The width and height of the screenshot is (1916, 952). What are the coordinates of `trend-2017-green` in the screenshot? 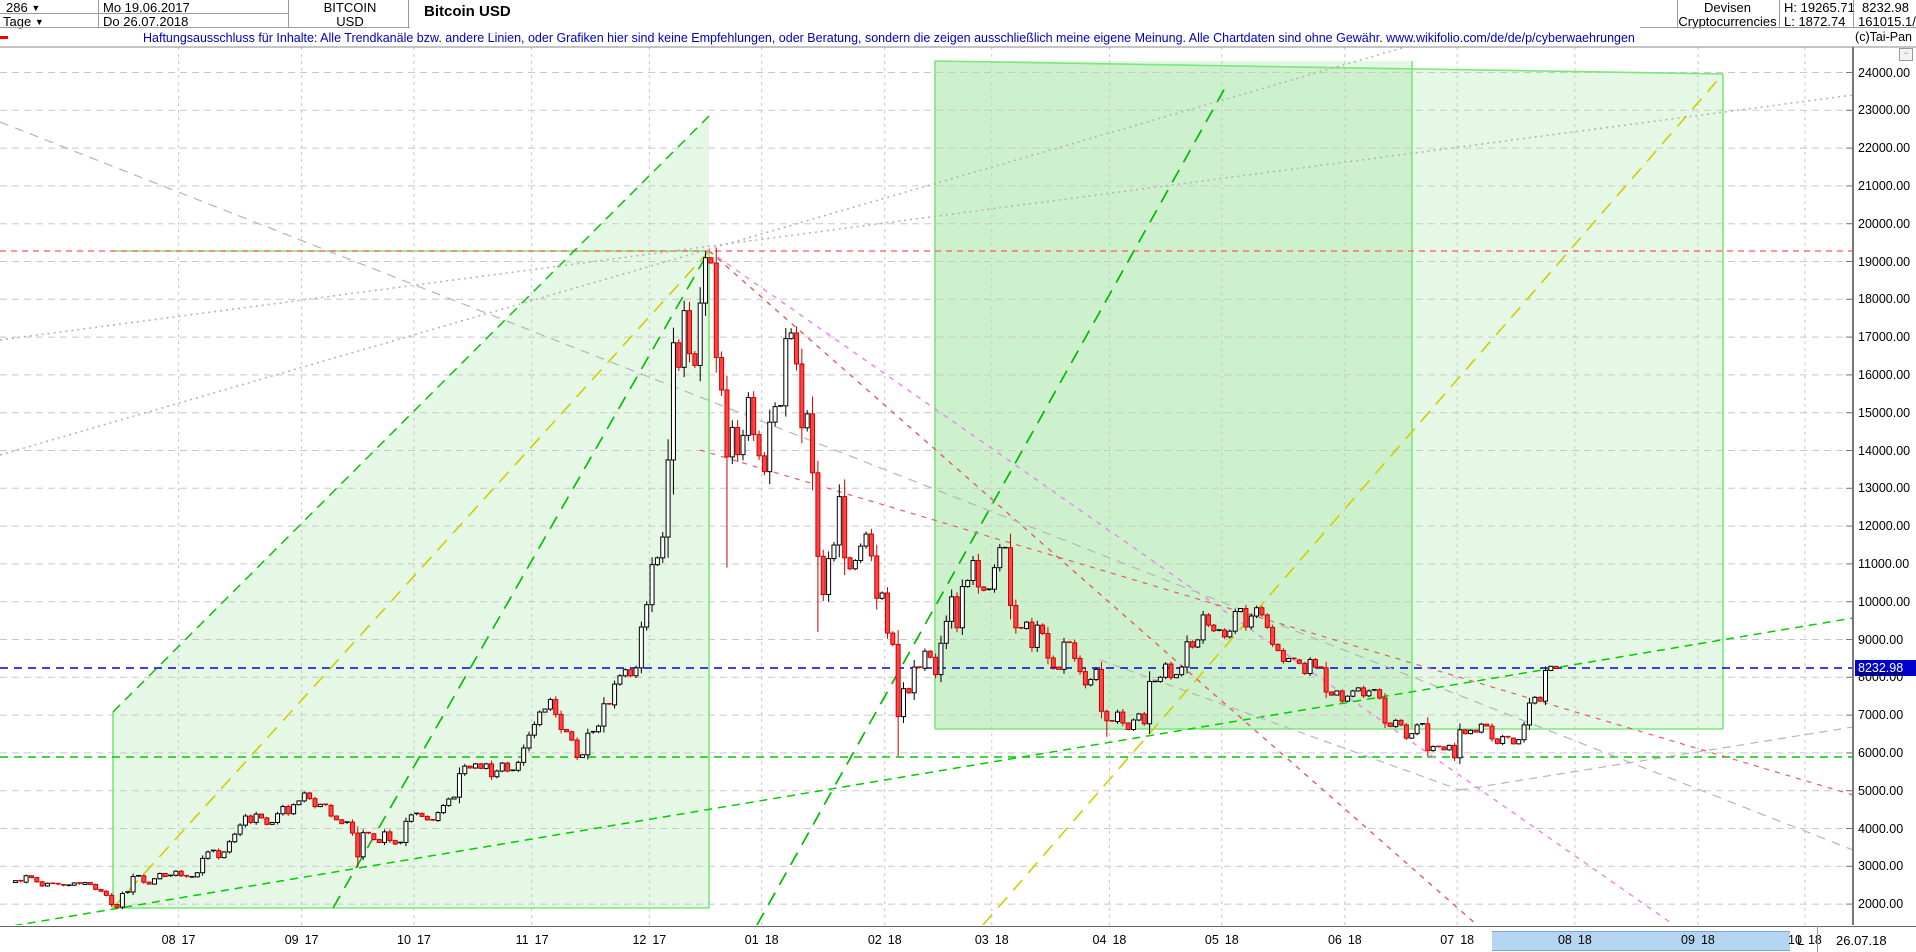 It's located at (521, 579).